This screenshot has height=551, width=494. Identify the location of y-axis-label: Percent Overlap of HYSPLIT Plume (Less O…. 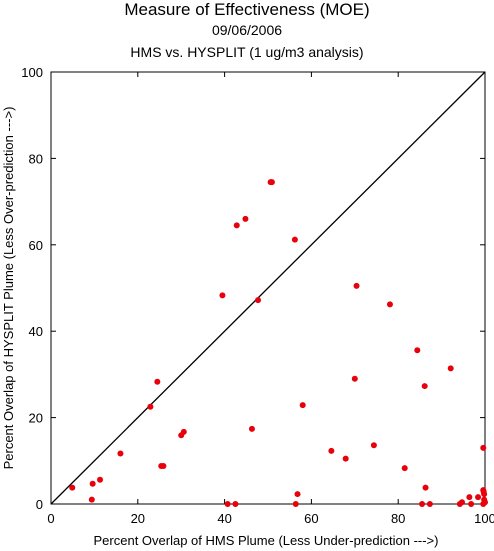
(8, 288).